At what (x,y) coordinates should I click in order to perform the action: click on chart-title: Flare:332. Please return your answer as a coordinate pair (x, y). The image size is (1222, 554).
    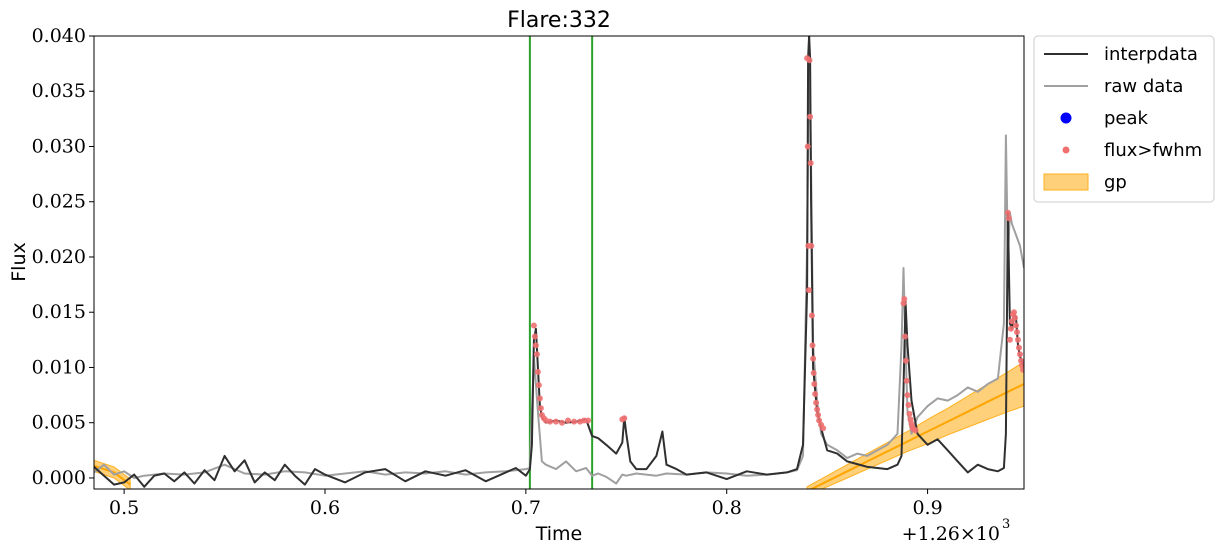
    Looking at the image, I should click on (559, 20).